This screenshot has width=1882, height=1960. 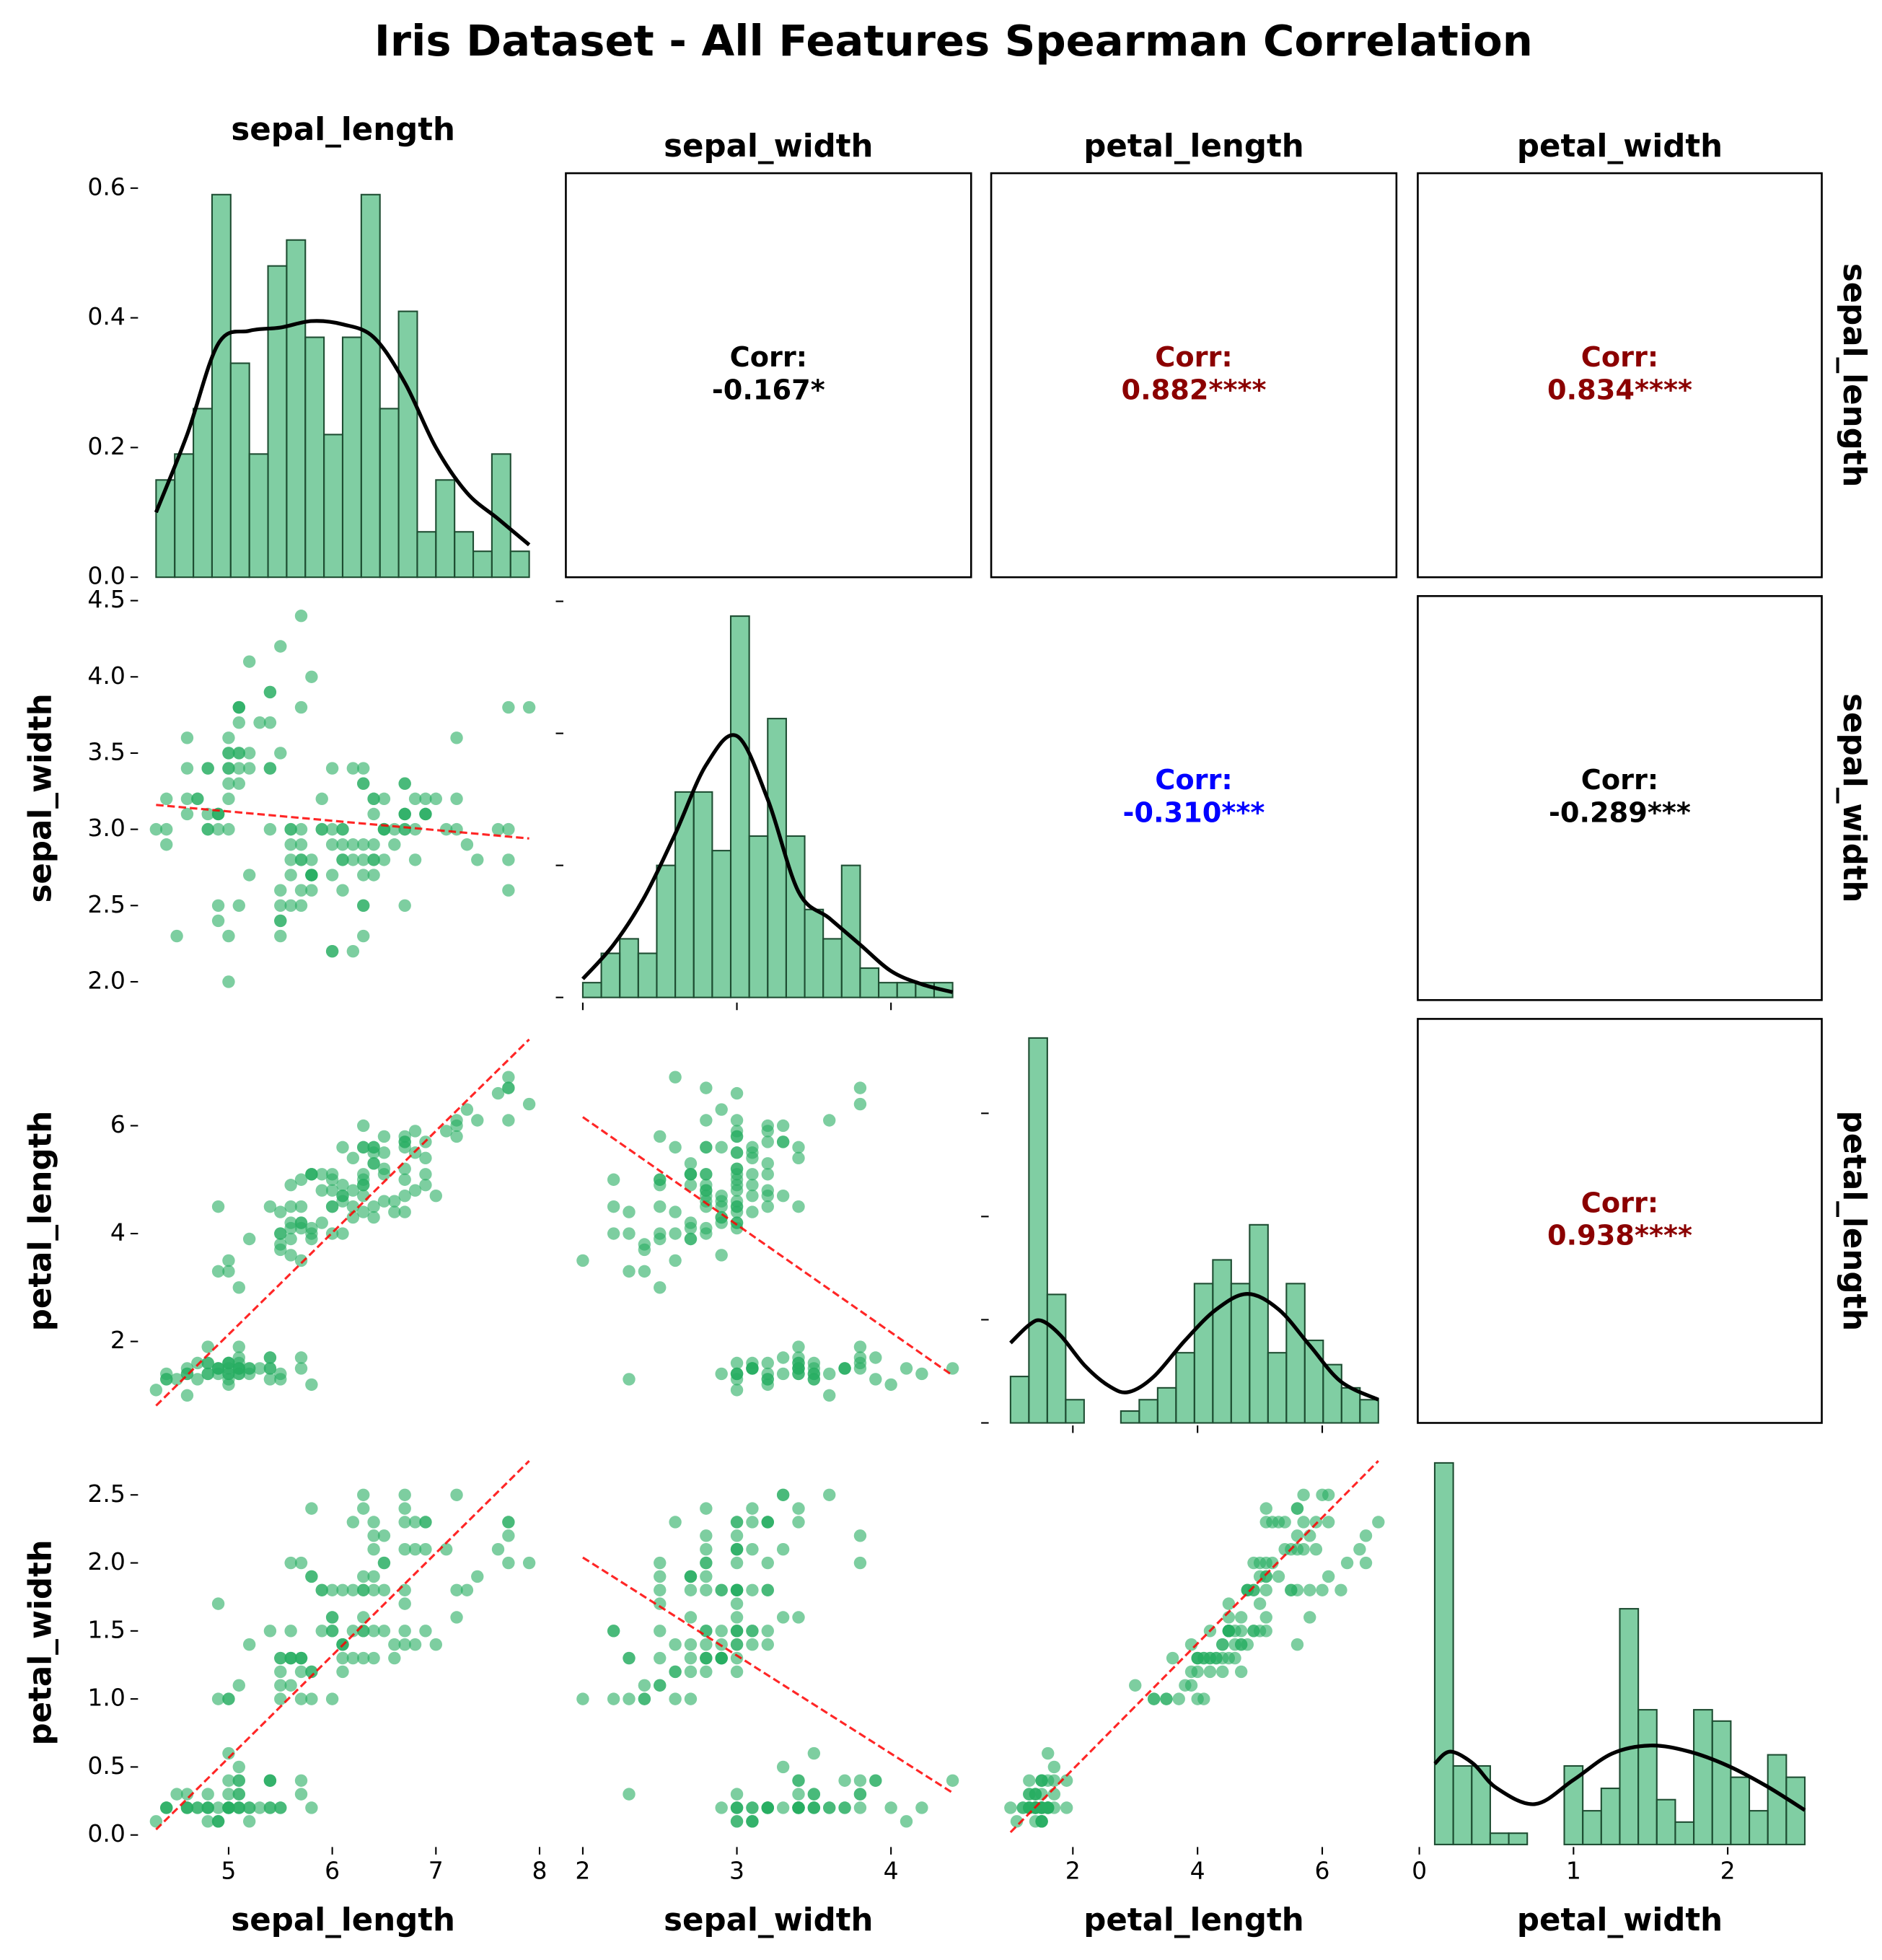 What do you see at coordinates (768, 1246) in the screenshot?
I see `fit-line` at bounding box center [768, 1246].